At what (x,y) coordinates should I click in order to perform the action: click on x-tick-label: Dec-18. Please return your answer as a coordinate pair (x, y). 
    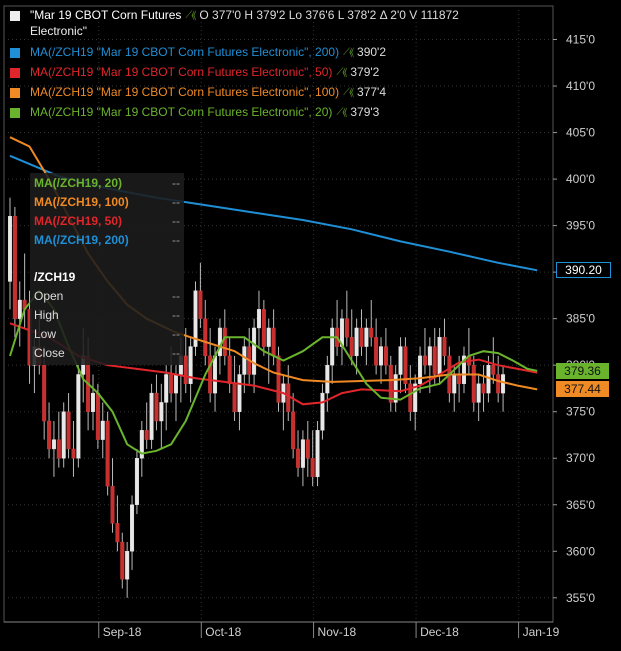
    Looking at the image, I should click on (439, 632).